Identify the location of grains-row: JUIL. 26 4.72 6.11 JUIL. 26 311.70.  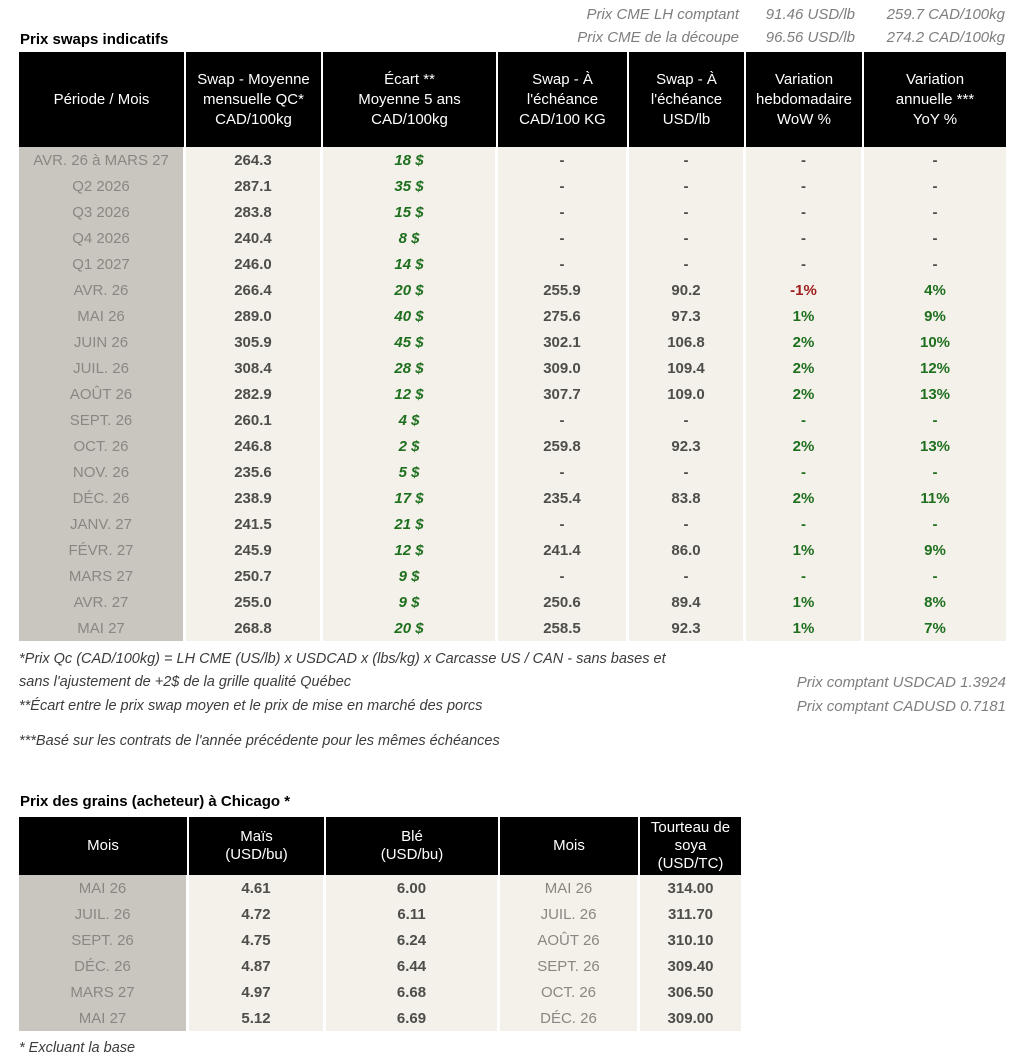
(380, 914).